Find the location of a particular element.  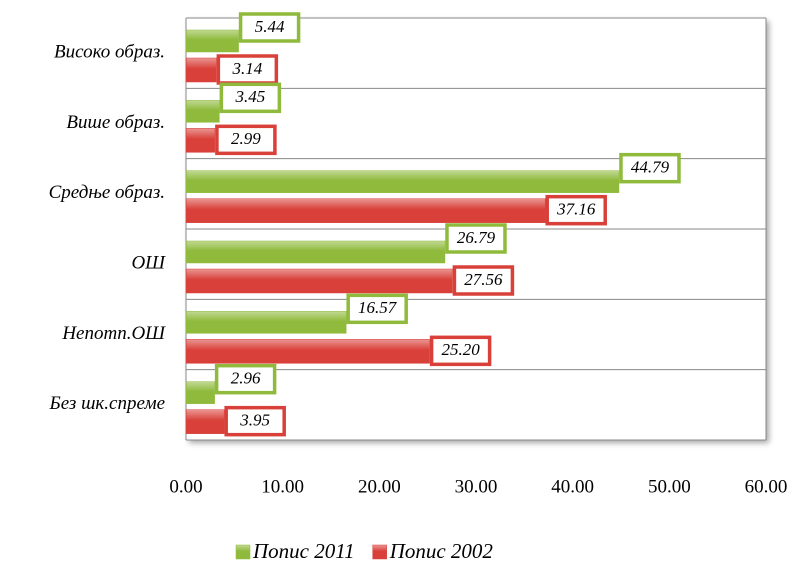

data-label: 5.44 is located at coordinates (270, 26).